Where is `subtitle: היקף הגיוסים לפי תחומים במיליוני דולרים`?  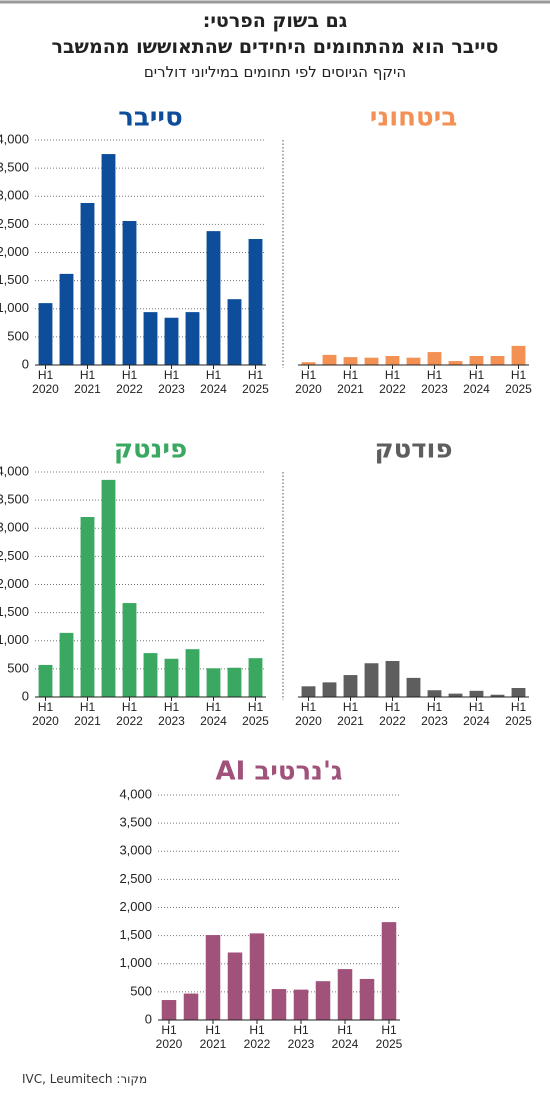
subtitle: היקף הגיוסים לפי תחומים במיליוני דולרים is located at coordinates (275, 72).